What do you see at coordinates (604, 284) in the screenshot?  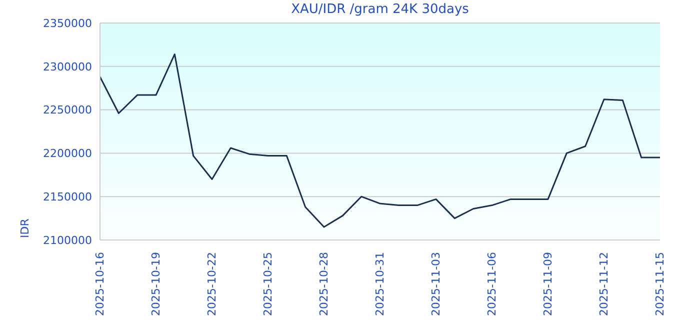 I see `x-tick-label: 2025-11-12` at bounding box center [604, 284].